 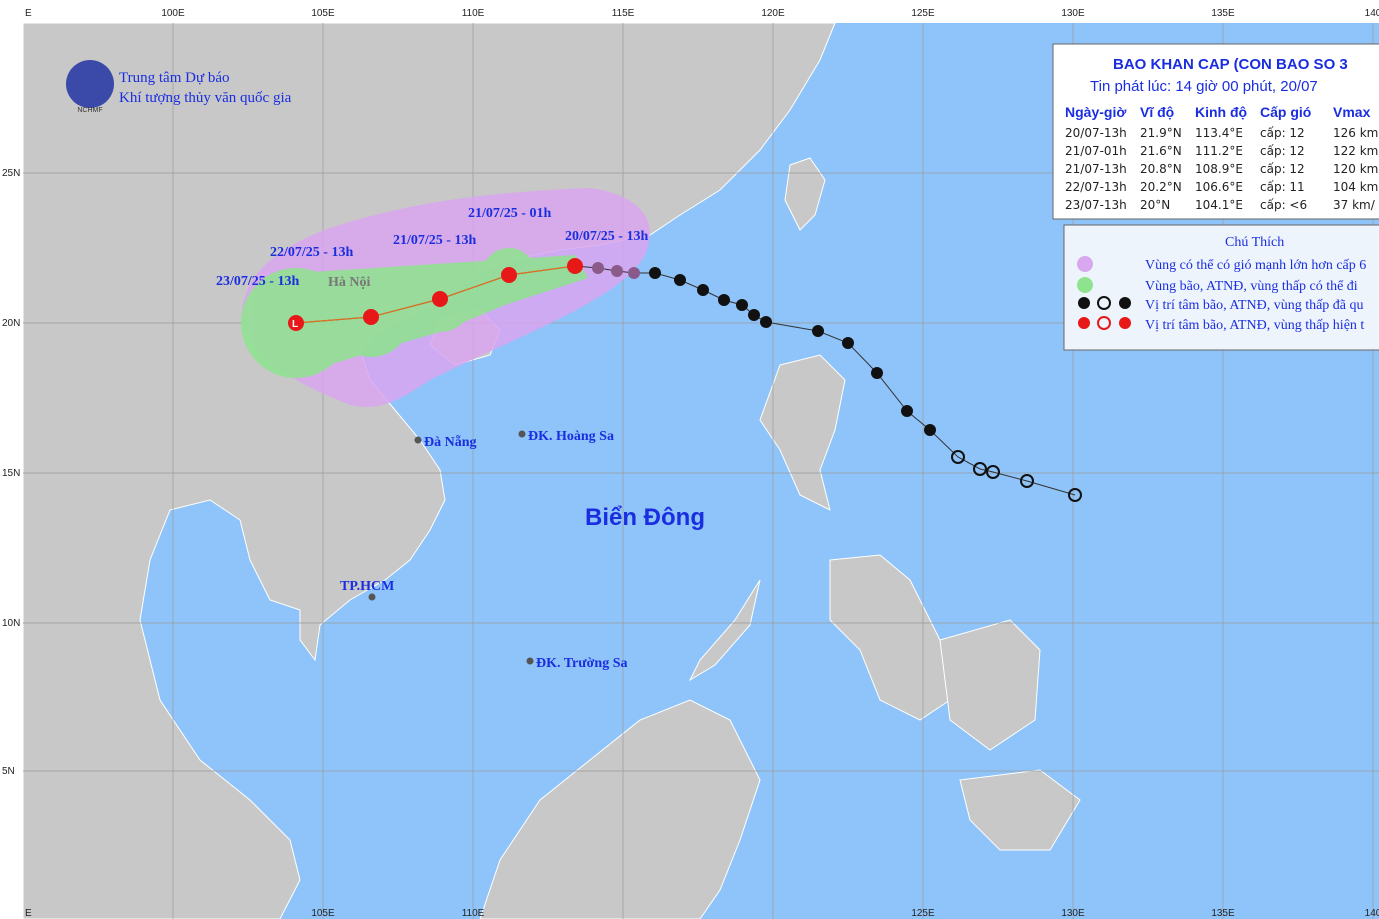 I want to click on table-header: Vĩ độ, so click(x=1157, y=112).